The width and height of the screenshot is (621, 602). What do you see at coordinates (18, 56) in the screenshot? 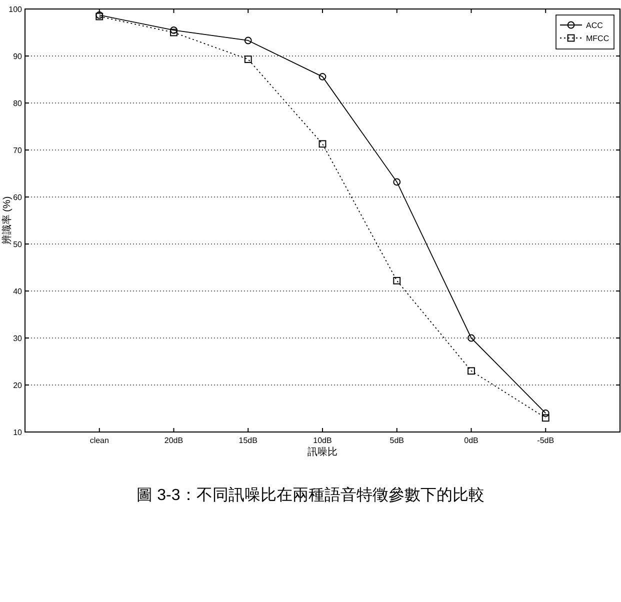
I see `y-tick-label: 90` at bounding box center [18, 56].